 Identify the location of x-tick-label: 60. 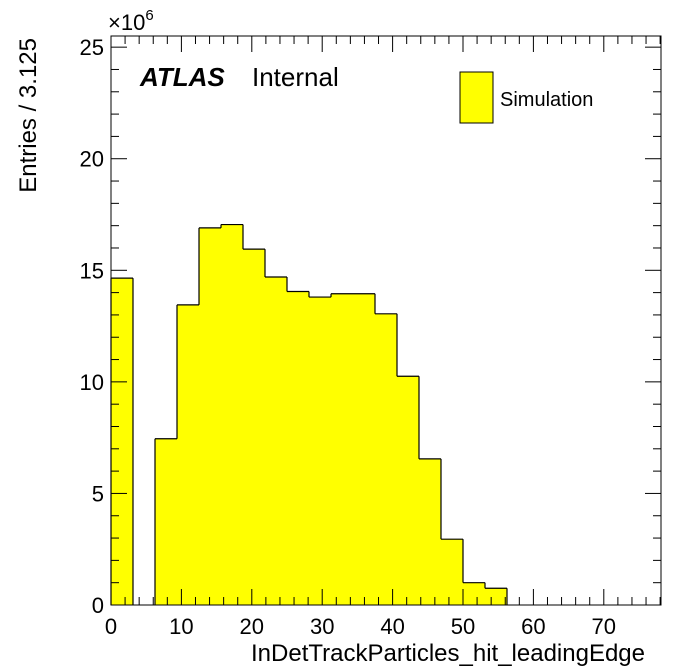
(533, 626).